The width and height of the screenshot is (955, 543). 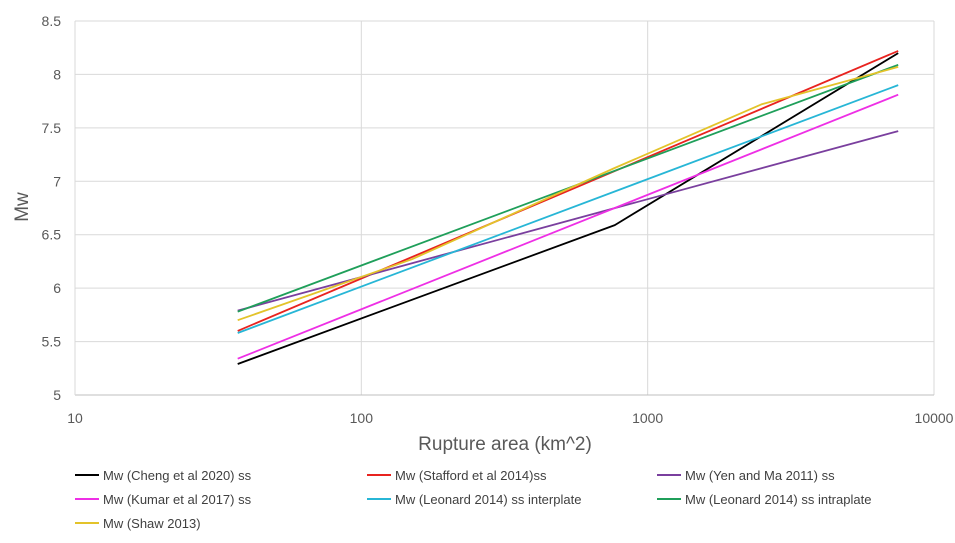 What do you see at coordinates (22, 207) in the screenshot?
I see `y-axis-title: Mw` at bounding box center [22, 207].